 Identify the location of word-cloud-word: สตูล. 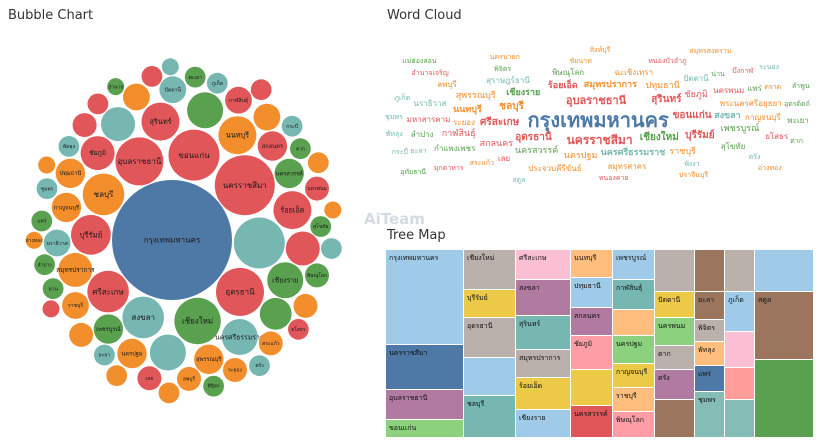
(519, 179).